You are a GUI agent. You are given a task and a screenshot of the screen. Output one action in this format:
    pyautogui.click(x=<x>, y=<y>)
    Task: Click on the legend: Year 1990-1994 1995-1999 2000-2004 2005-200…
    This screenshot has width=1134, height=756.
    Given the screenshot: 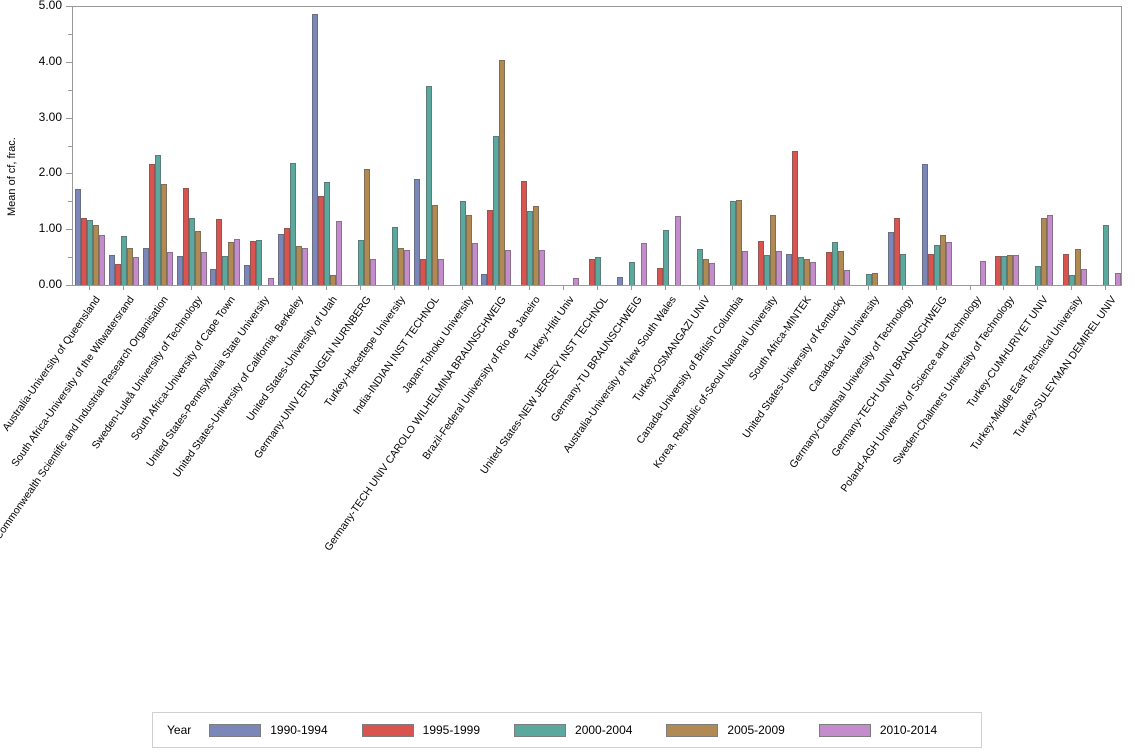 What is the action you would take?
    pyautogui.click(x=567, y=730)
    